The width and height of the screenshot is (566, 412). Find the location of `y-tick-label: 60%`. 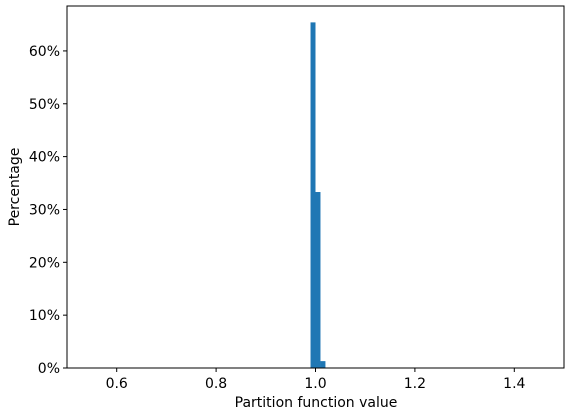

y-tick-label: 60% is located at coordinates (44, 52).